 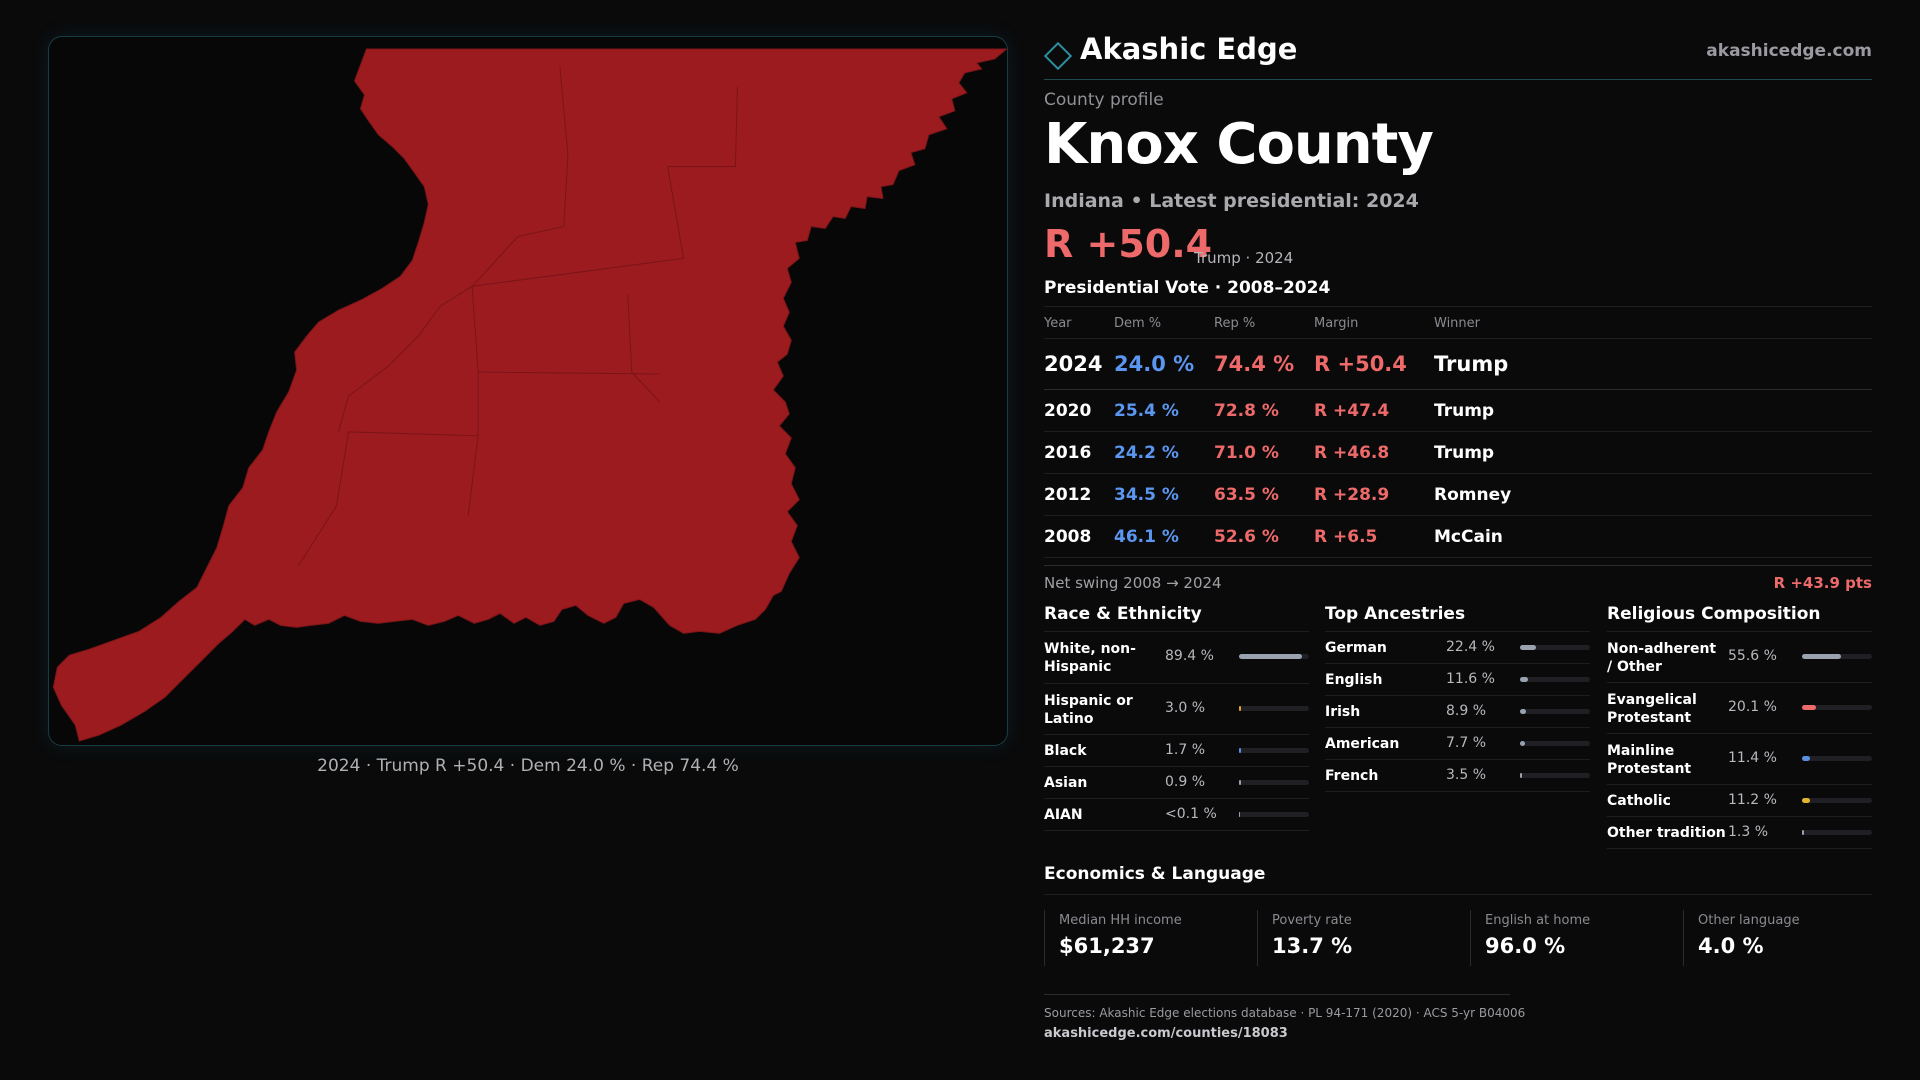 I want to click on row-year: 2024, so click(x=1073, y=364).